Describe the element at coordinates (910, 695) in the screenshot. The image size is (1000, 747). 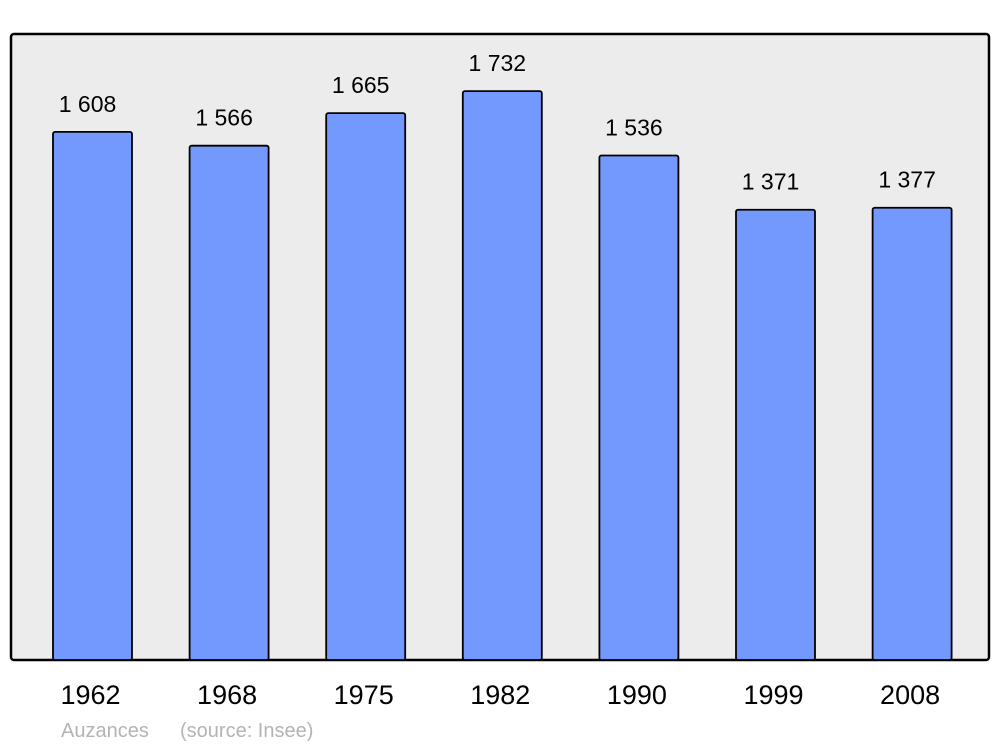
I see `x-tick-label: 2008` at that location.